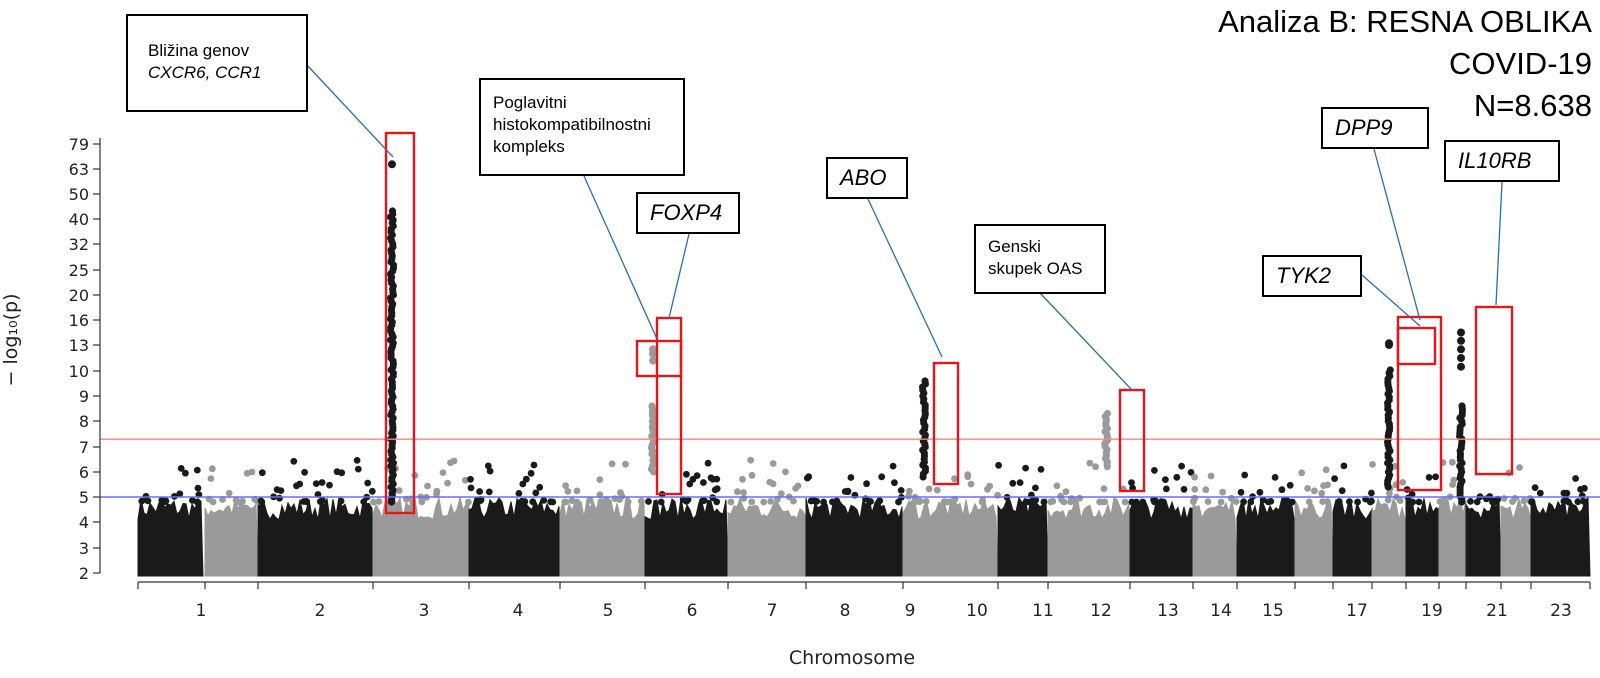 This screenshot has height=678, width=1600. What do you see at coordinates (1304, 275) in the screenshot?
I see `annotation-tyk2-label: TYK2` at bounding box center [1304, 275].